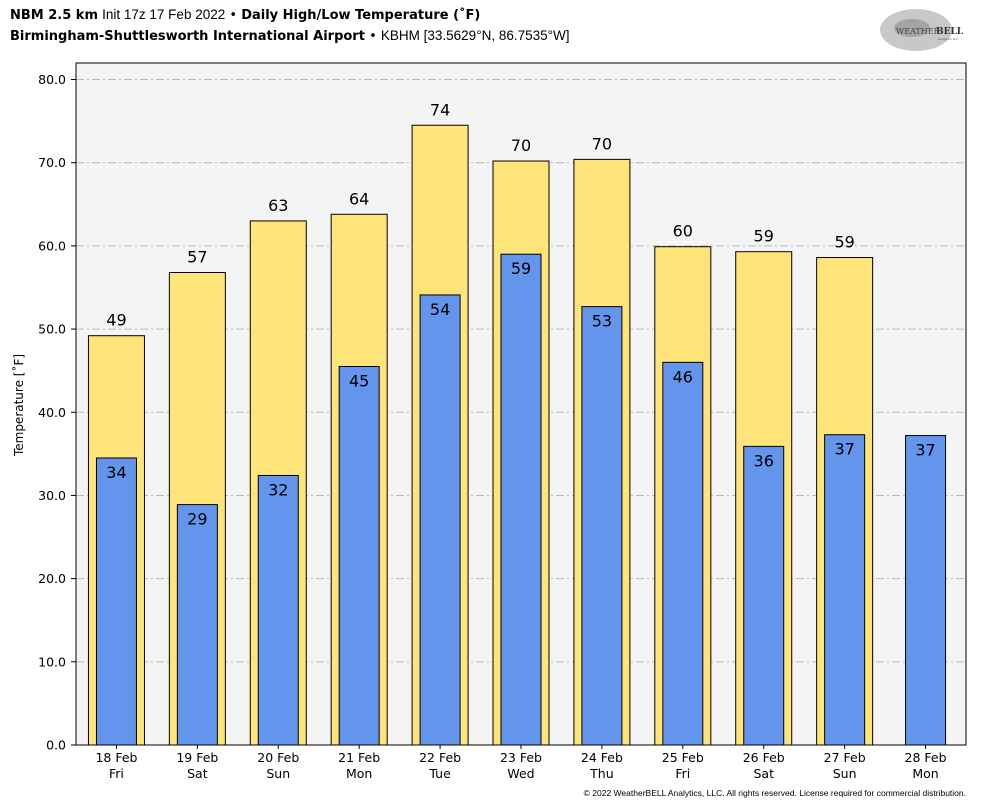 Image resolution: width=984 pixels, height=808 pixels. Describe the element at coordinates (440, 757) in the screenshot. I see `x-tick-date-label: 22 Feb` at that location.